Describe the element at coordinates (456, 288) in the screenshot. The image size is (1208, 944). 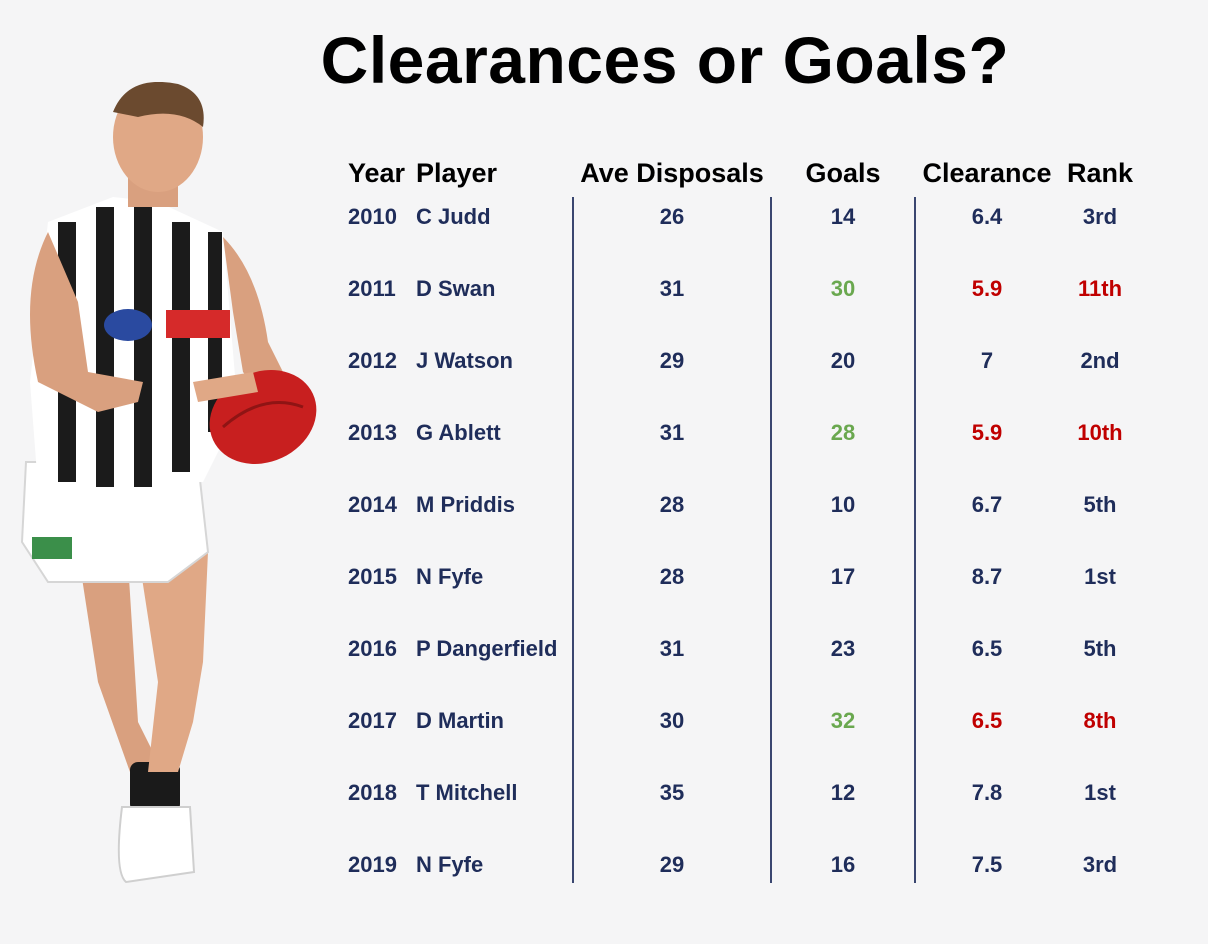
I see `cell-player: D Swan` at that location.